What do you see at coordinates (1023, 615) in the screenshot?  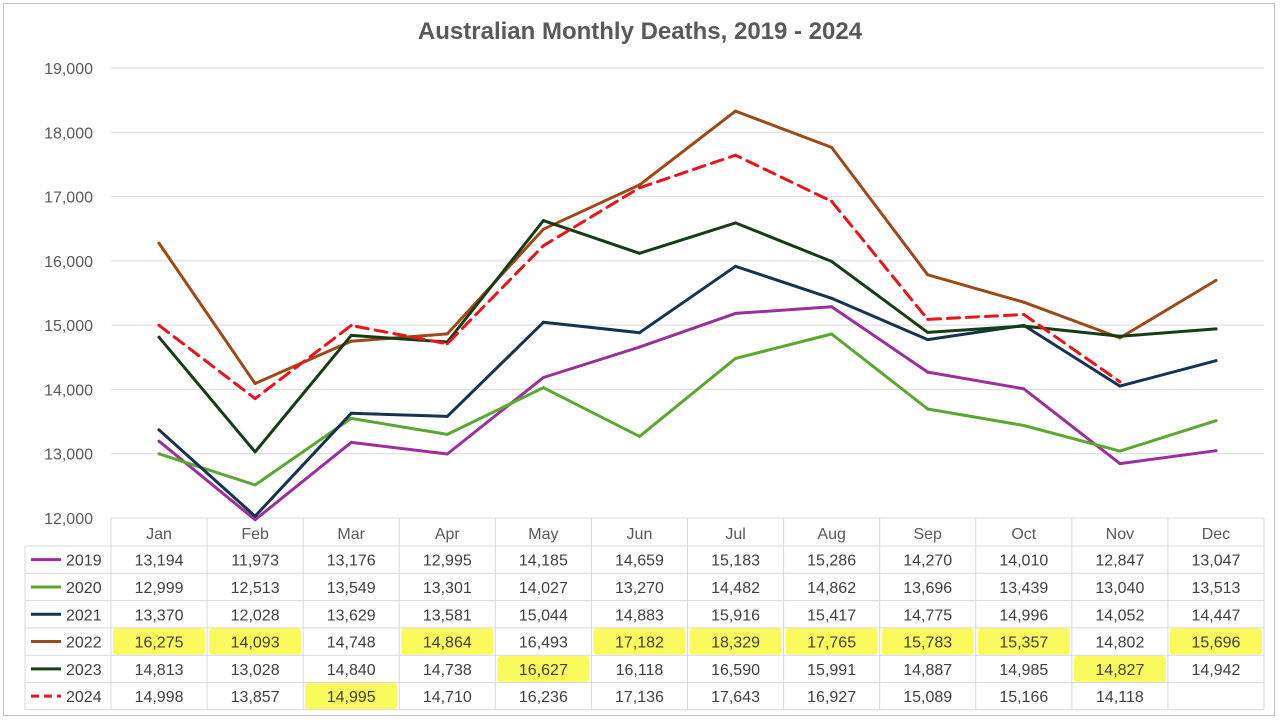 I see `data-label: 14,996` at bounding box center [1023, 615].